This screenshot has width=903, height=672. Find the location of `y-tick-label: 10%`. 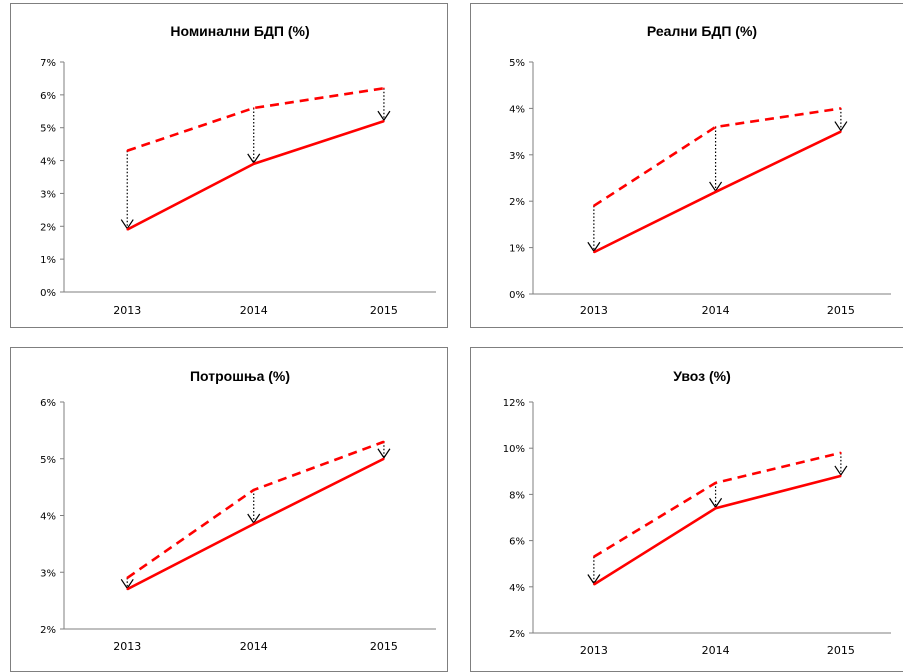

y-tick-label: 10% is located at coordinates (514, 449).